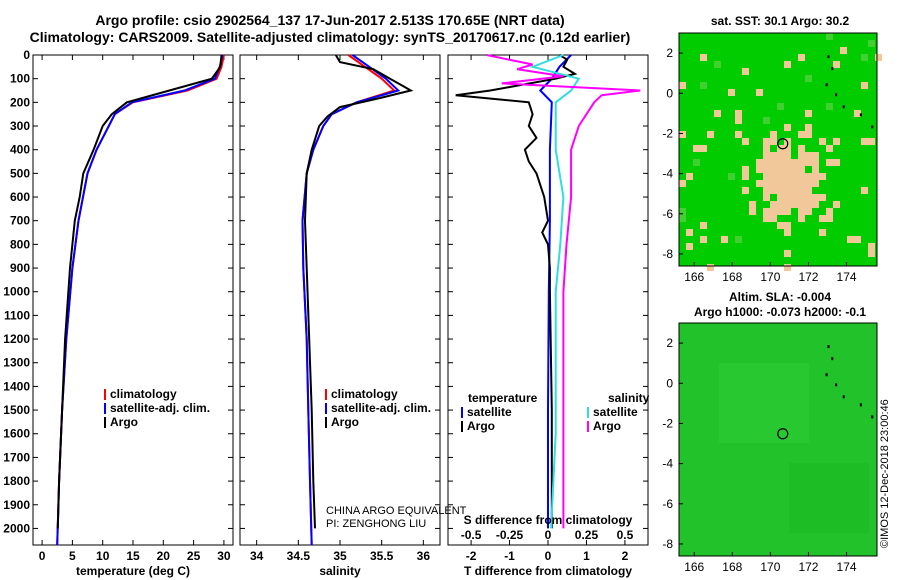  Describe the element at coordinates (481, 426) in the screenshot. I see `diff-legend-temperature-label: Argo` at that location.